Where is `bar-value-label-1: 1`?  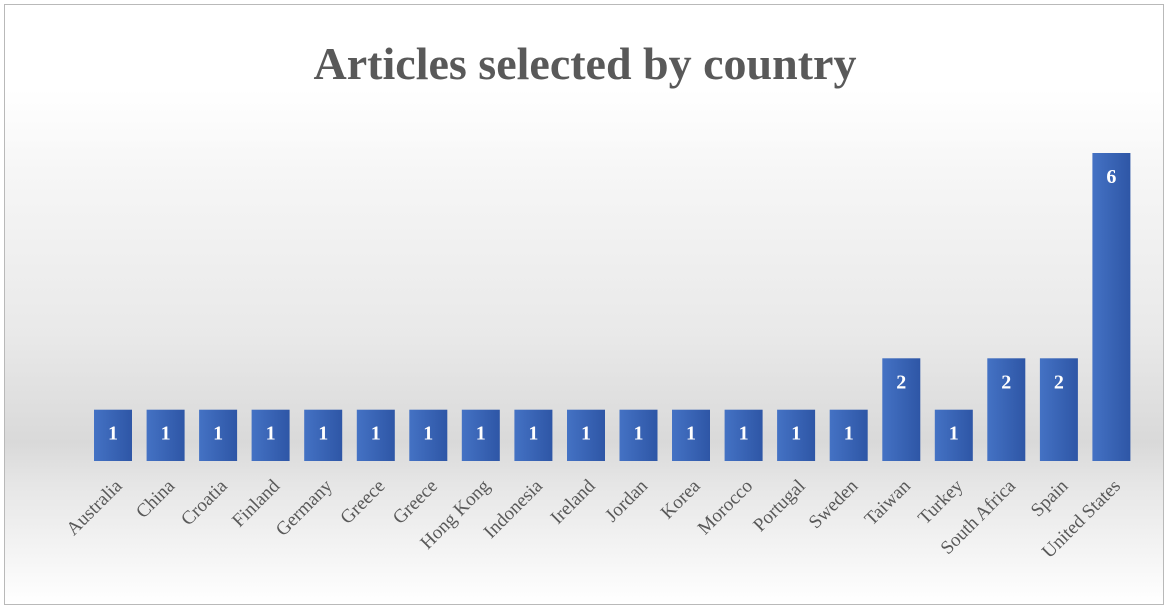
bar-value-label-1: 1 is located at coordinates (166, 434).